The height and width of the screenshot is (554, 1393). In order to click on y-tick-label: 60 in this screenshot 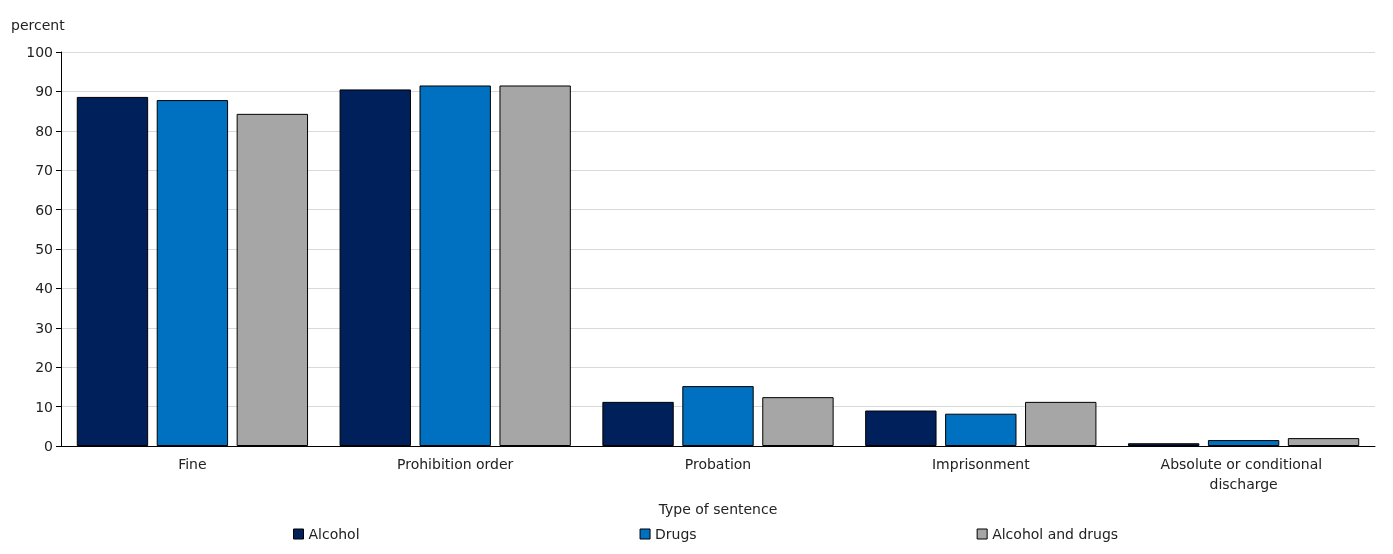, I will do `click(44, 209)`.